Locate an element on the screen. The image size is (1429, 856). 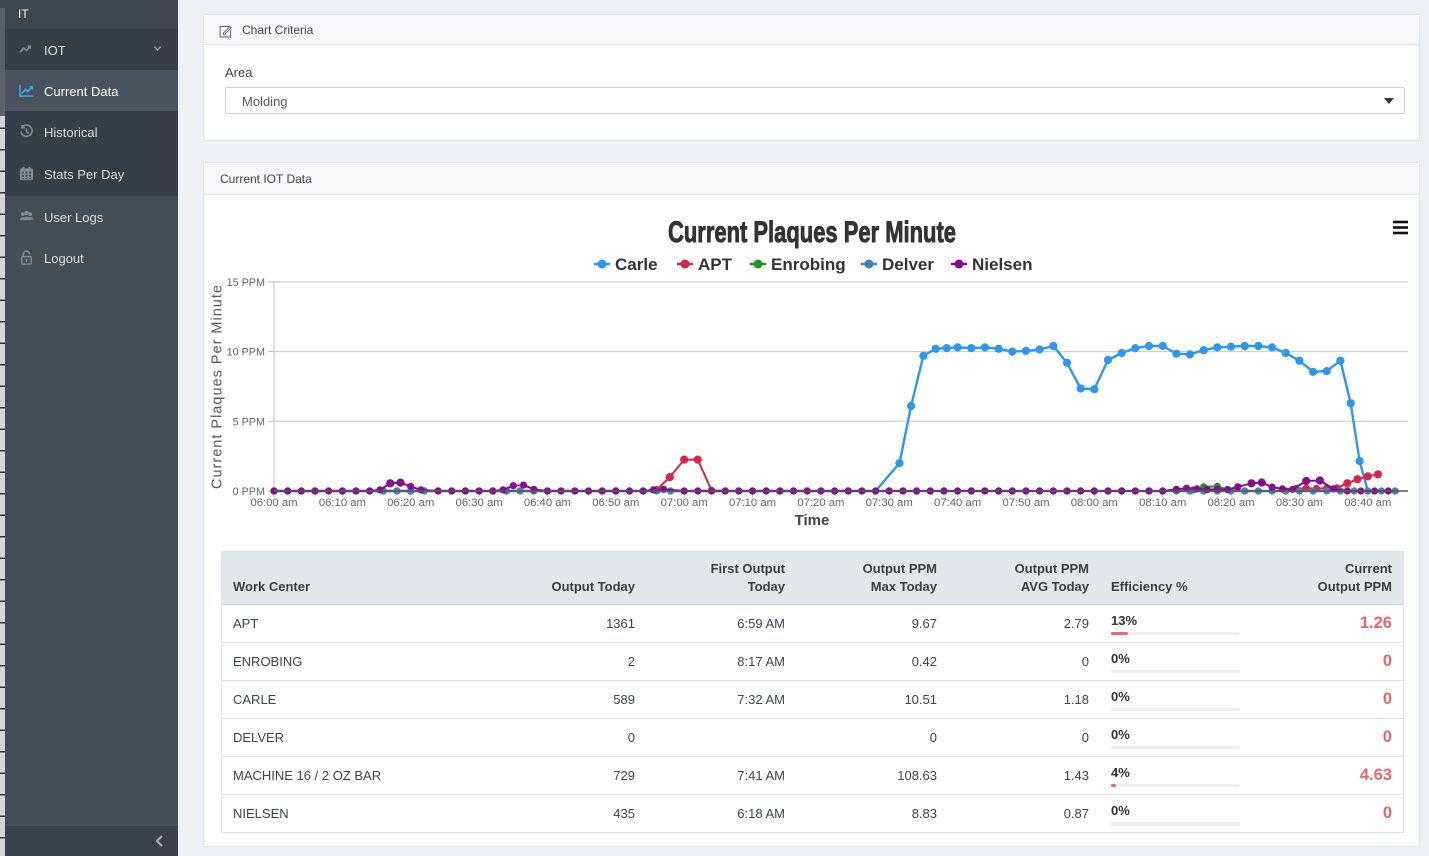
svg-text: 06:00 am is located at coordinates (273, 503).